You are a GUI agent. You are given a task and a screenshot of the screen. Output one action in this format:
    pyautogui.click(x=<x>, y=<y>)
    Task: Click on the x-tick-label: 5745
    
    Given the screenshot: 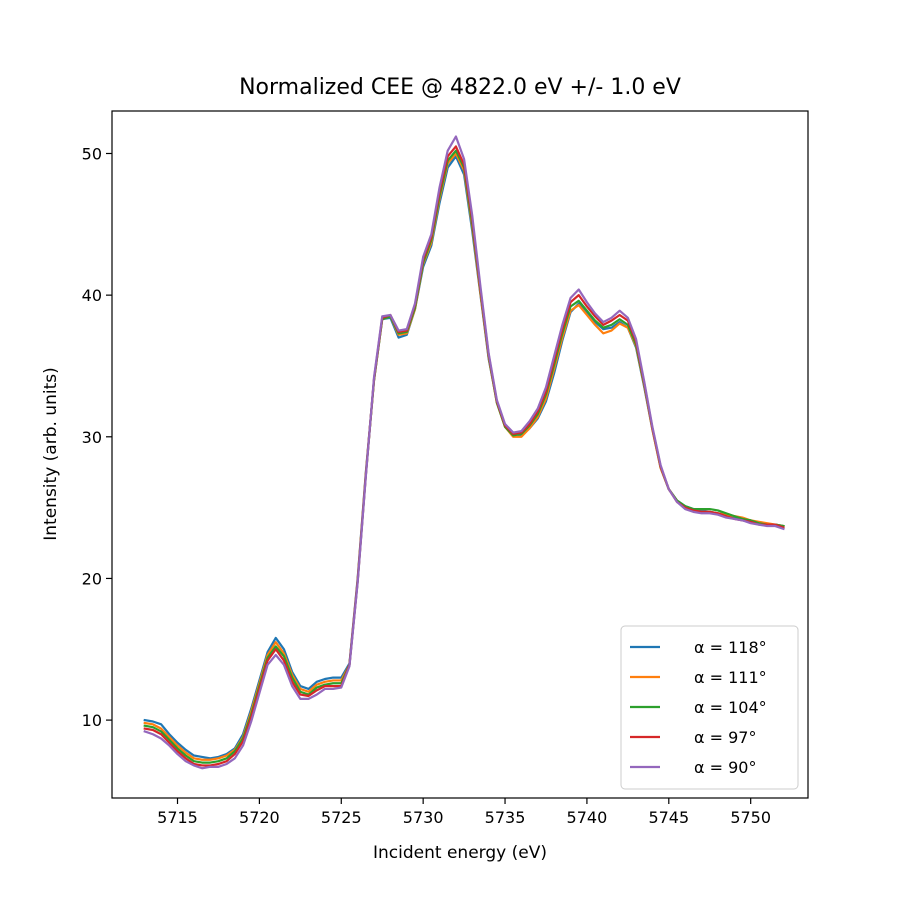 What is the action you would take?
    pyautogui.click(x=668, y=817)
    